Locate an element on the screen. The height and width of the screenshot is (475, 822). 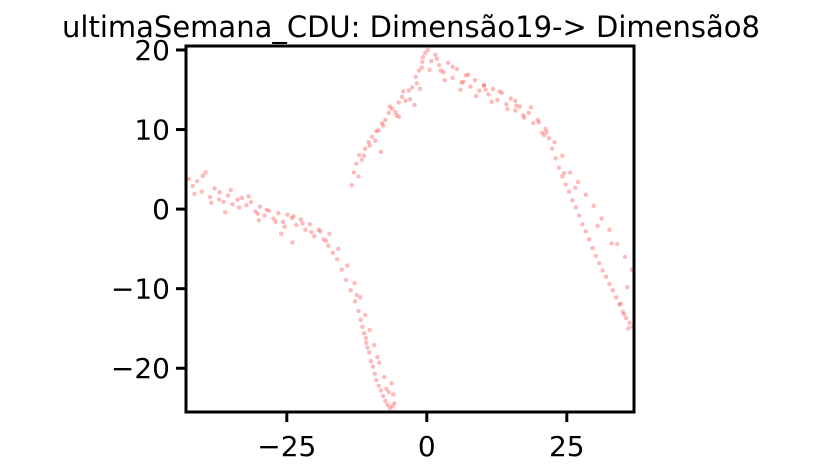
y-tick-label: 0 is located at coordinates (161, 209).